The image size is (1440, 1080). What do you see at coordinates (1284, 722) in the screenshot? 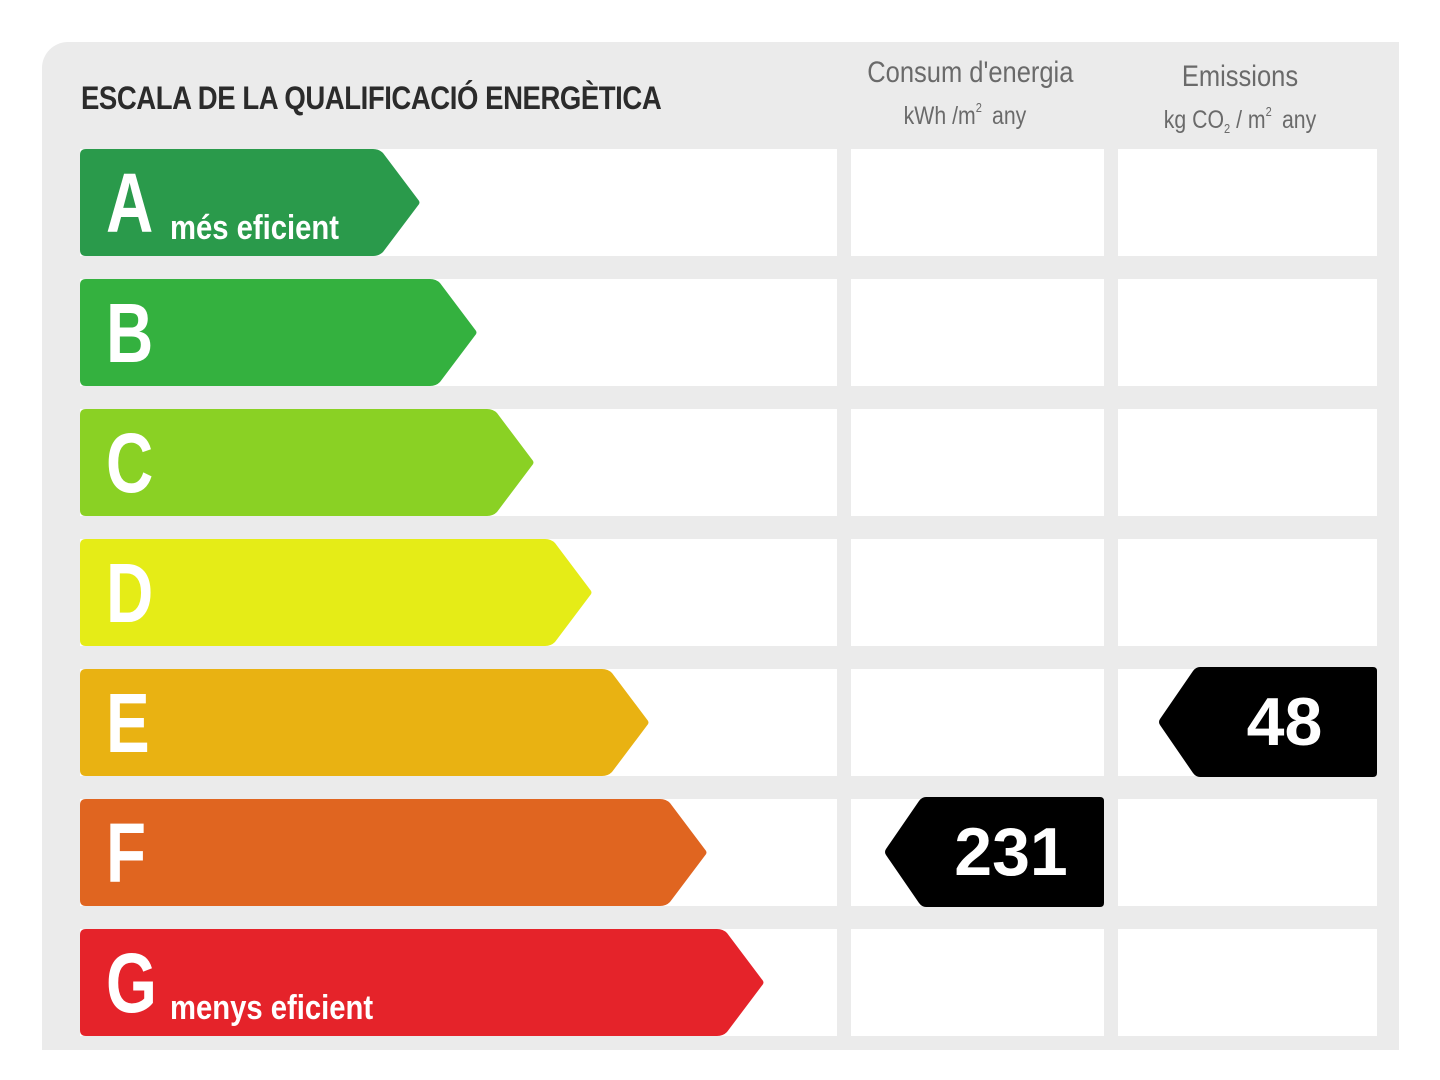
I see `rating-value: 48` at bounding box center [1284, 722].